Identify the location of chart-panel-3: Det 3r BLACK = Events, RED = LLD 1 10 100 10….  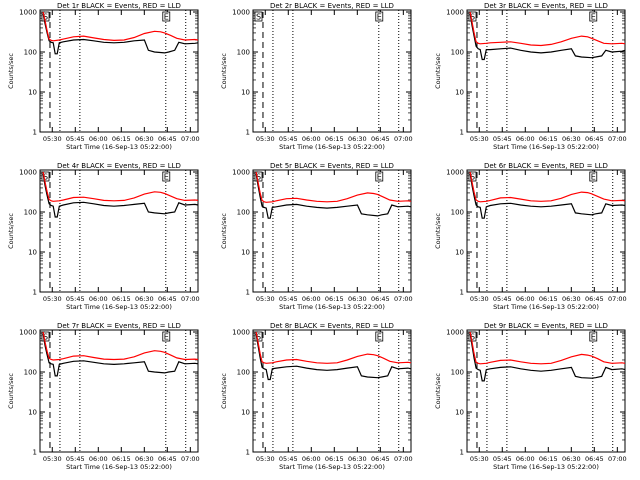
(530, 76).